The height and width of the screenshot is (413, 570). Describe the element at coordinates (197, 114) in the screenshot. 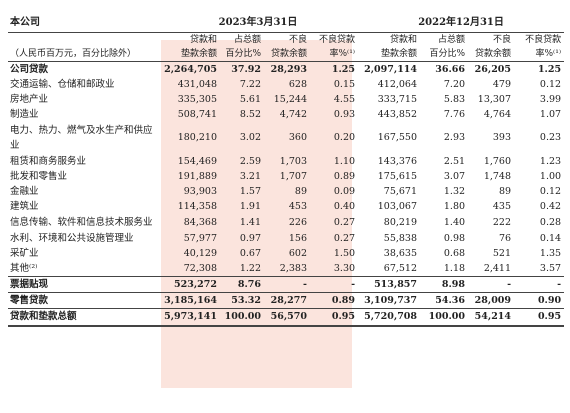

I see `cell-value: 508,741` at that location.